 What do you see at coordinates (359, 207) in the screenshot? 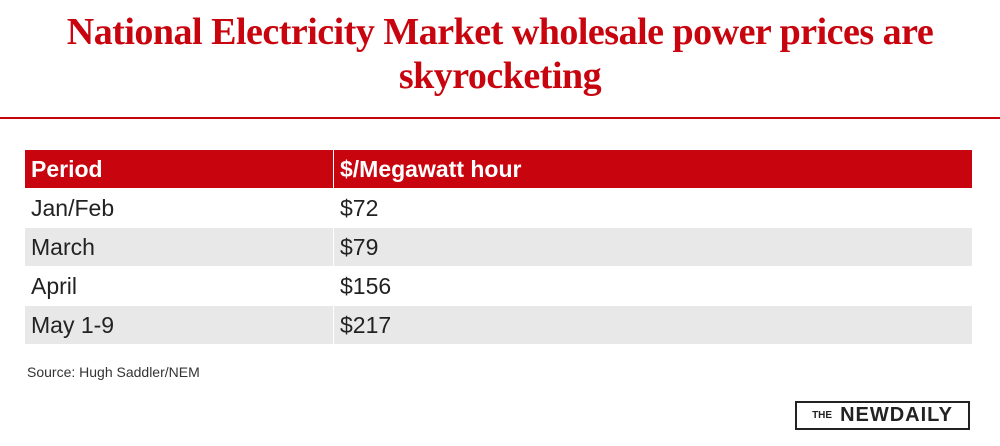
I see `table-cell: $72` at bounding box center [359, 207].